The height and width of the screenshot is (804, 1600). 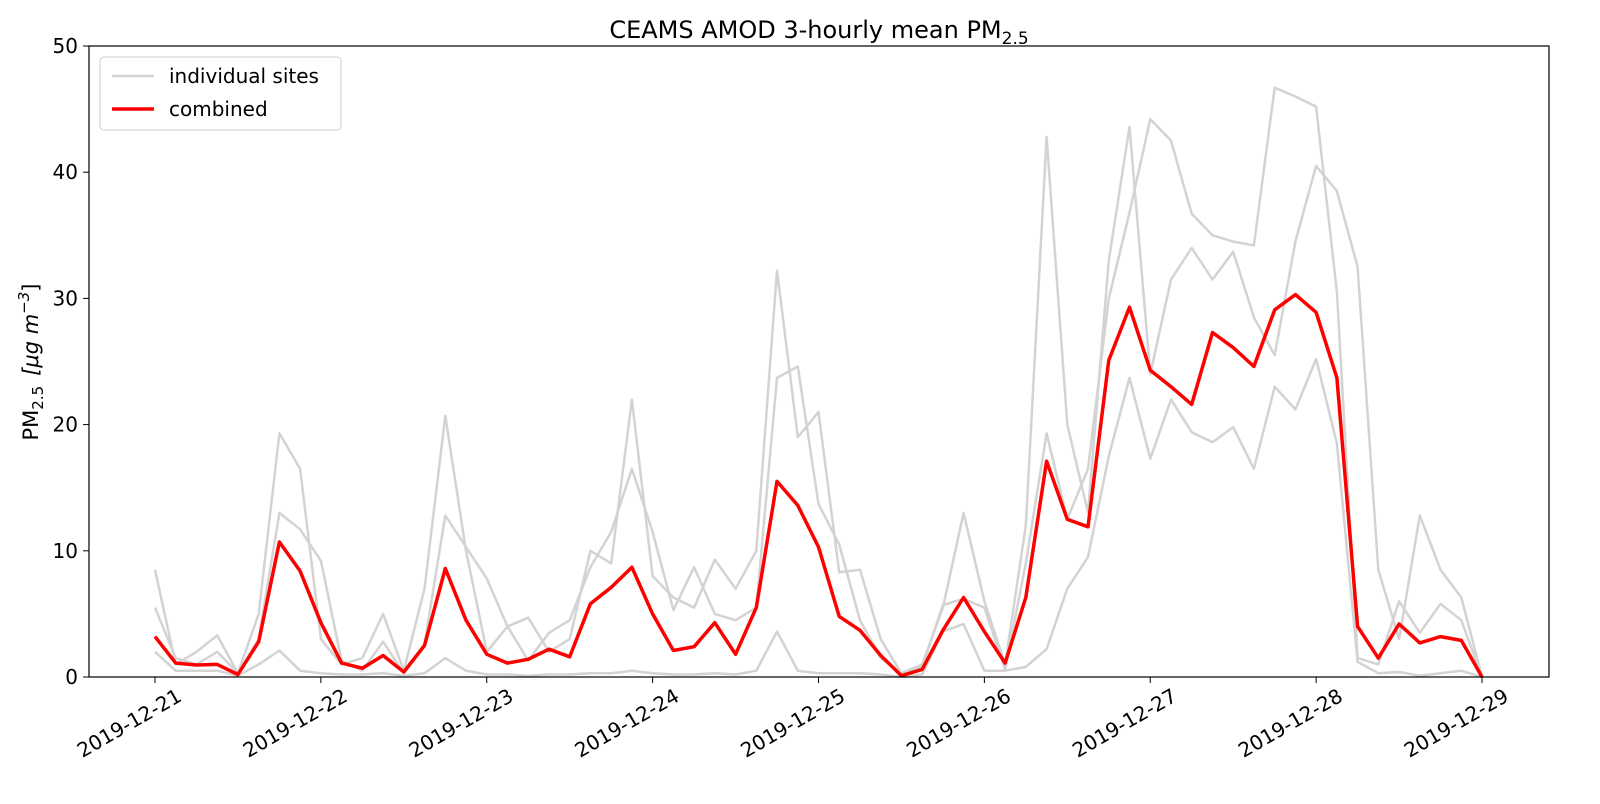 What do you see at coordinates (295, 723) in the screenshot?
I see `x-tick-label: 2019-12-22` at bounding box center [295, 723].